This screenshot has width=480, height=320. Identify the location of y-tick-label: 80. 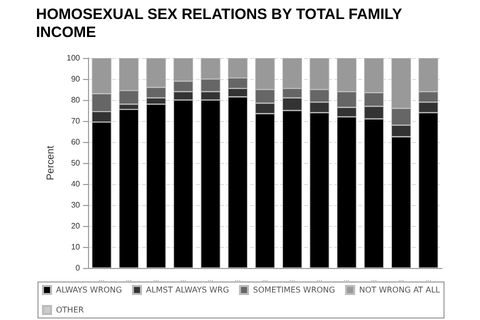
(76, 100).